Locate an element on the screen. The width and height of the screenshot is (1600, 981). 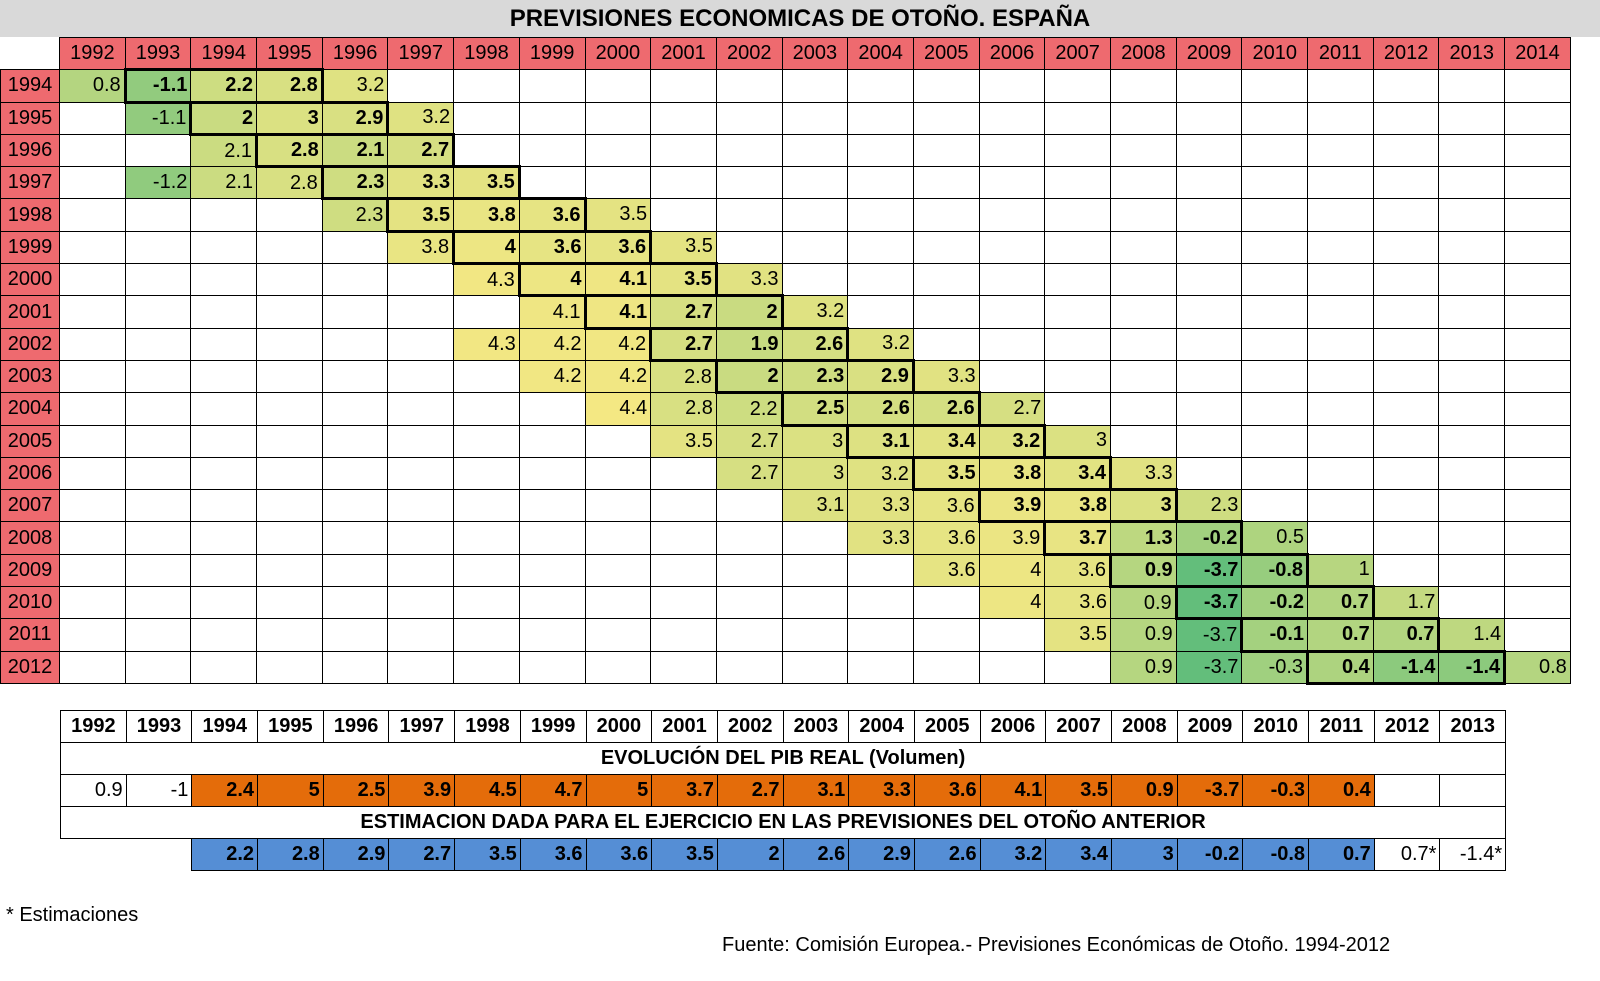
forecast-cell: 3.5 is located at coordinates (487, 183).